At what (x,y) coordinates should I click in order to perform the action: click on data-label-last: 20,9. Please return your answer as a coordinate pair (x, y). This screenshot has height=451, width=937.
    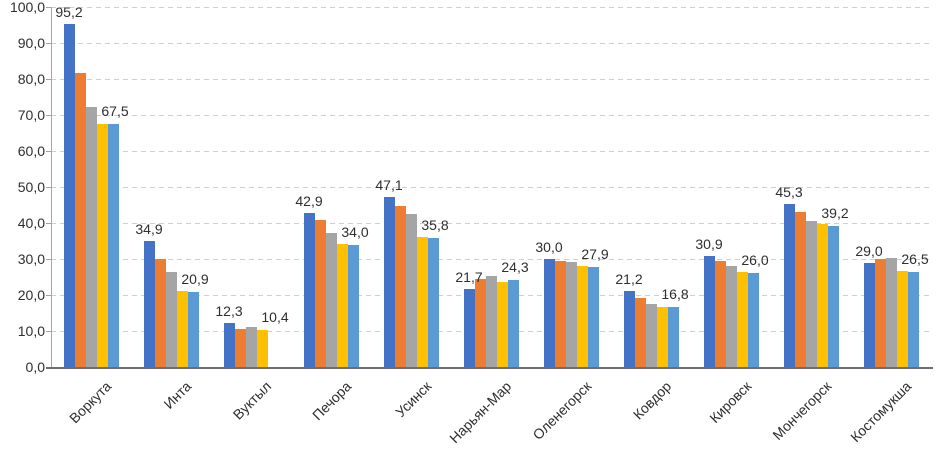
    Looking at the image, I should click on (195, 278).